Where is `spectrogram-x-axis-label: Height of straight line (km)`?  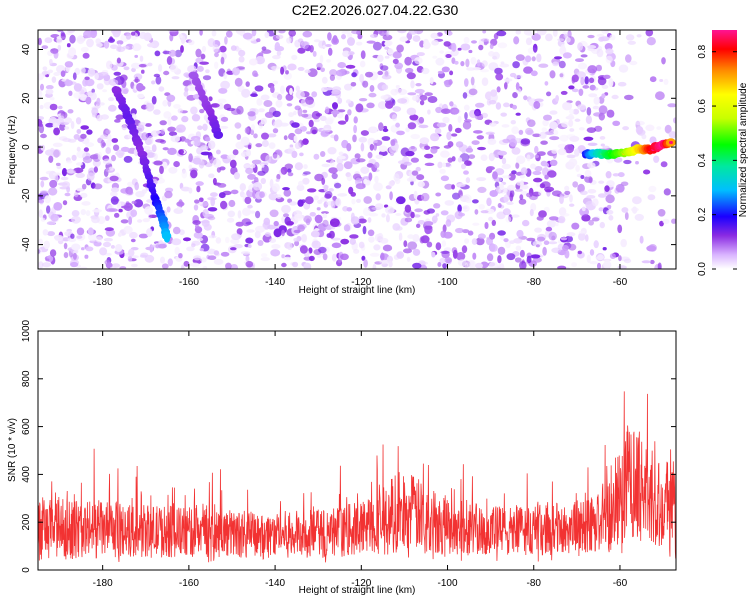
spectrogram-x-axis-label: Height of straight line (km) is located at coordinates (357, 290).